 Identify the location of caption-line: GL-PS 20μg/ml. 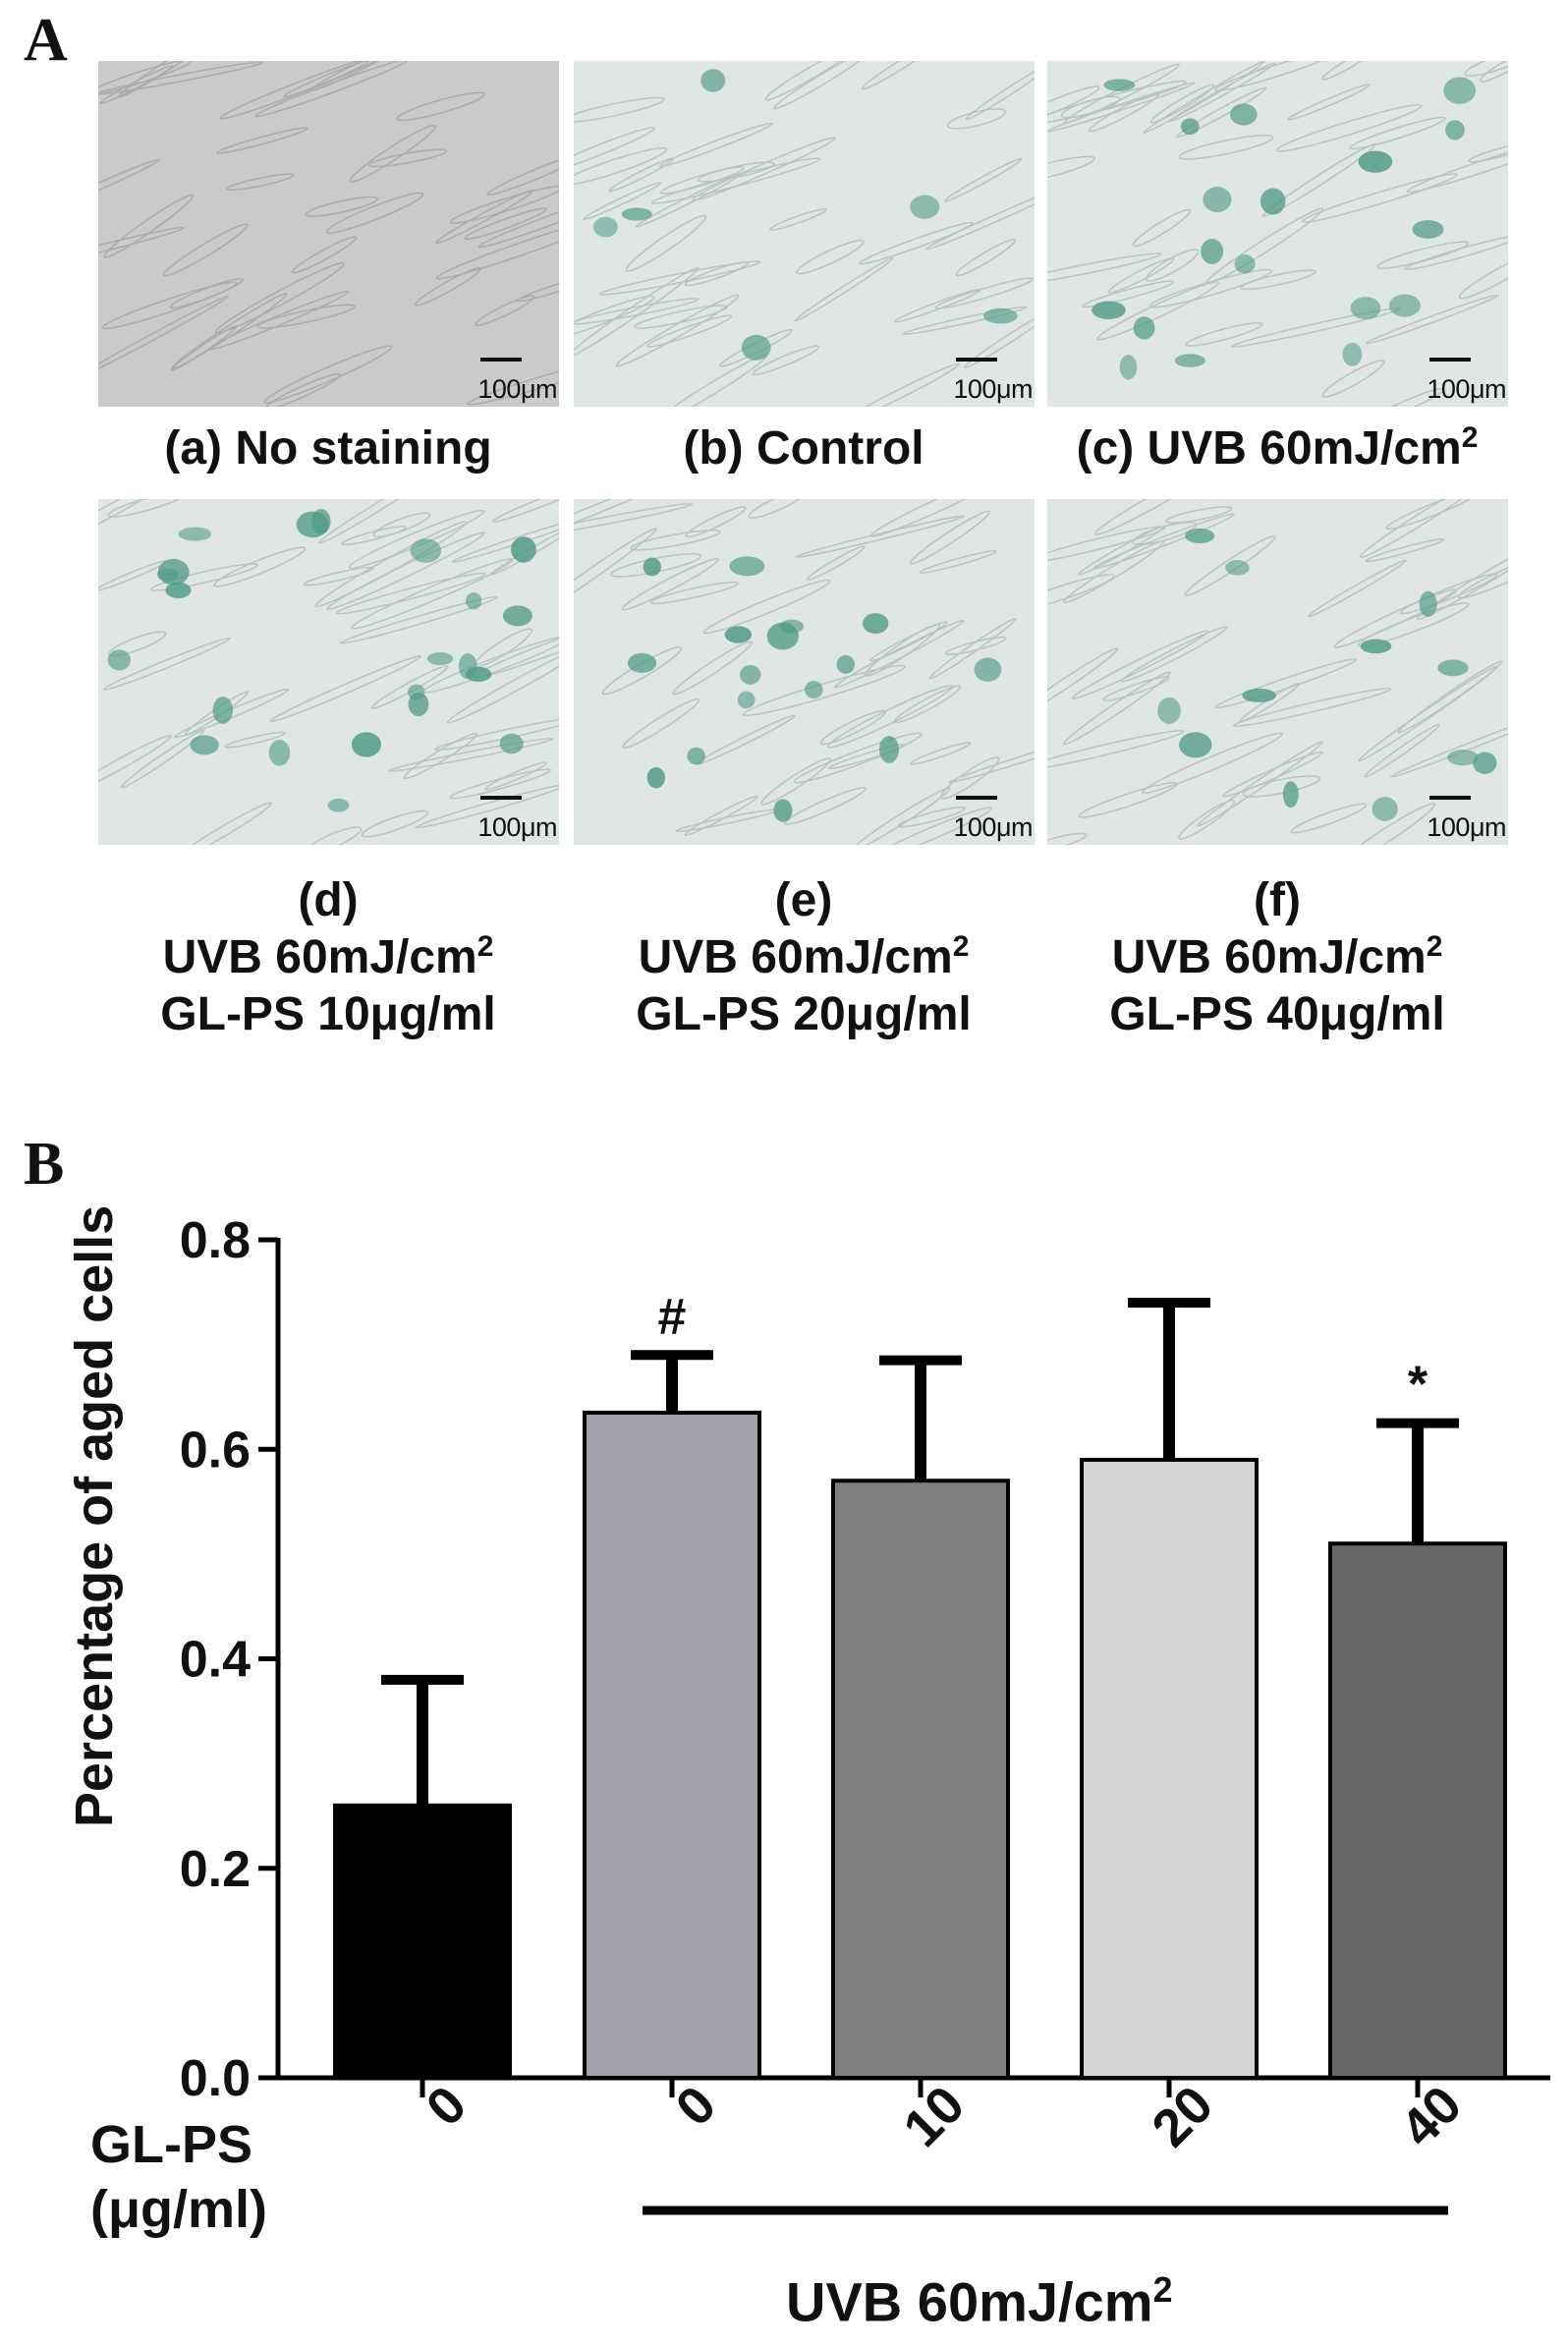
(804, 1014).